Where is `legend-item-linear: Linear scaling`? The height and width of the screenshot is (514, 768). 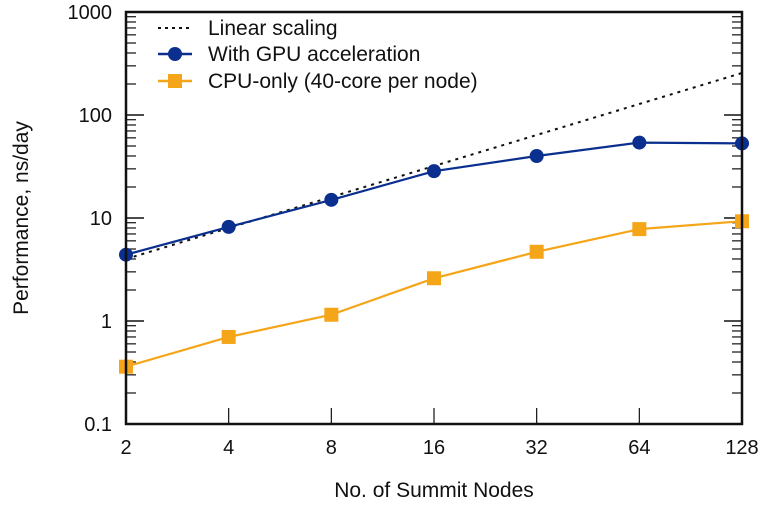 legend-item-linear: Linear scaling is located at coordinates (248, 28).